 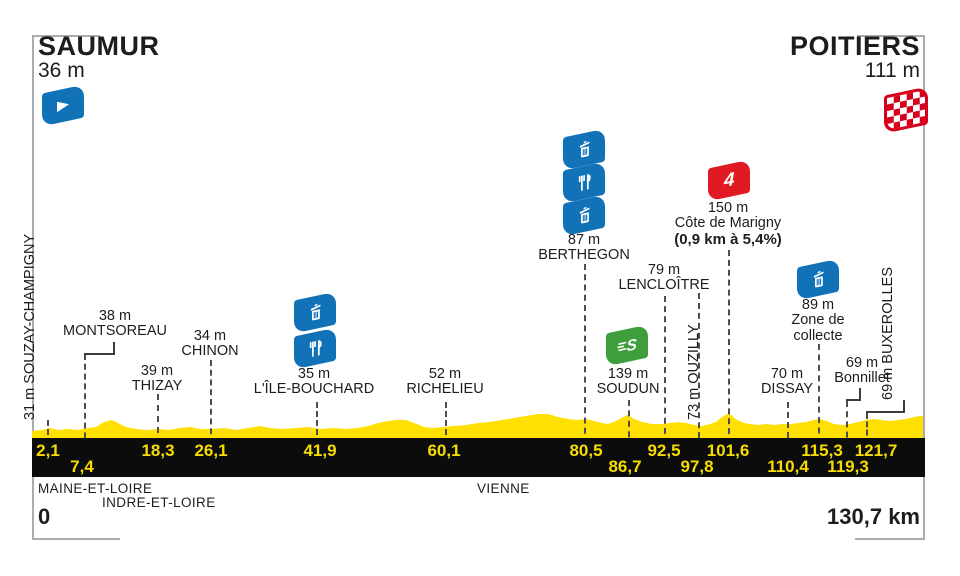 What do you see at coordinates (99, 348) in the screenshot?
I see `elbow-montsoreau` at bounding box center [99, 348].